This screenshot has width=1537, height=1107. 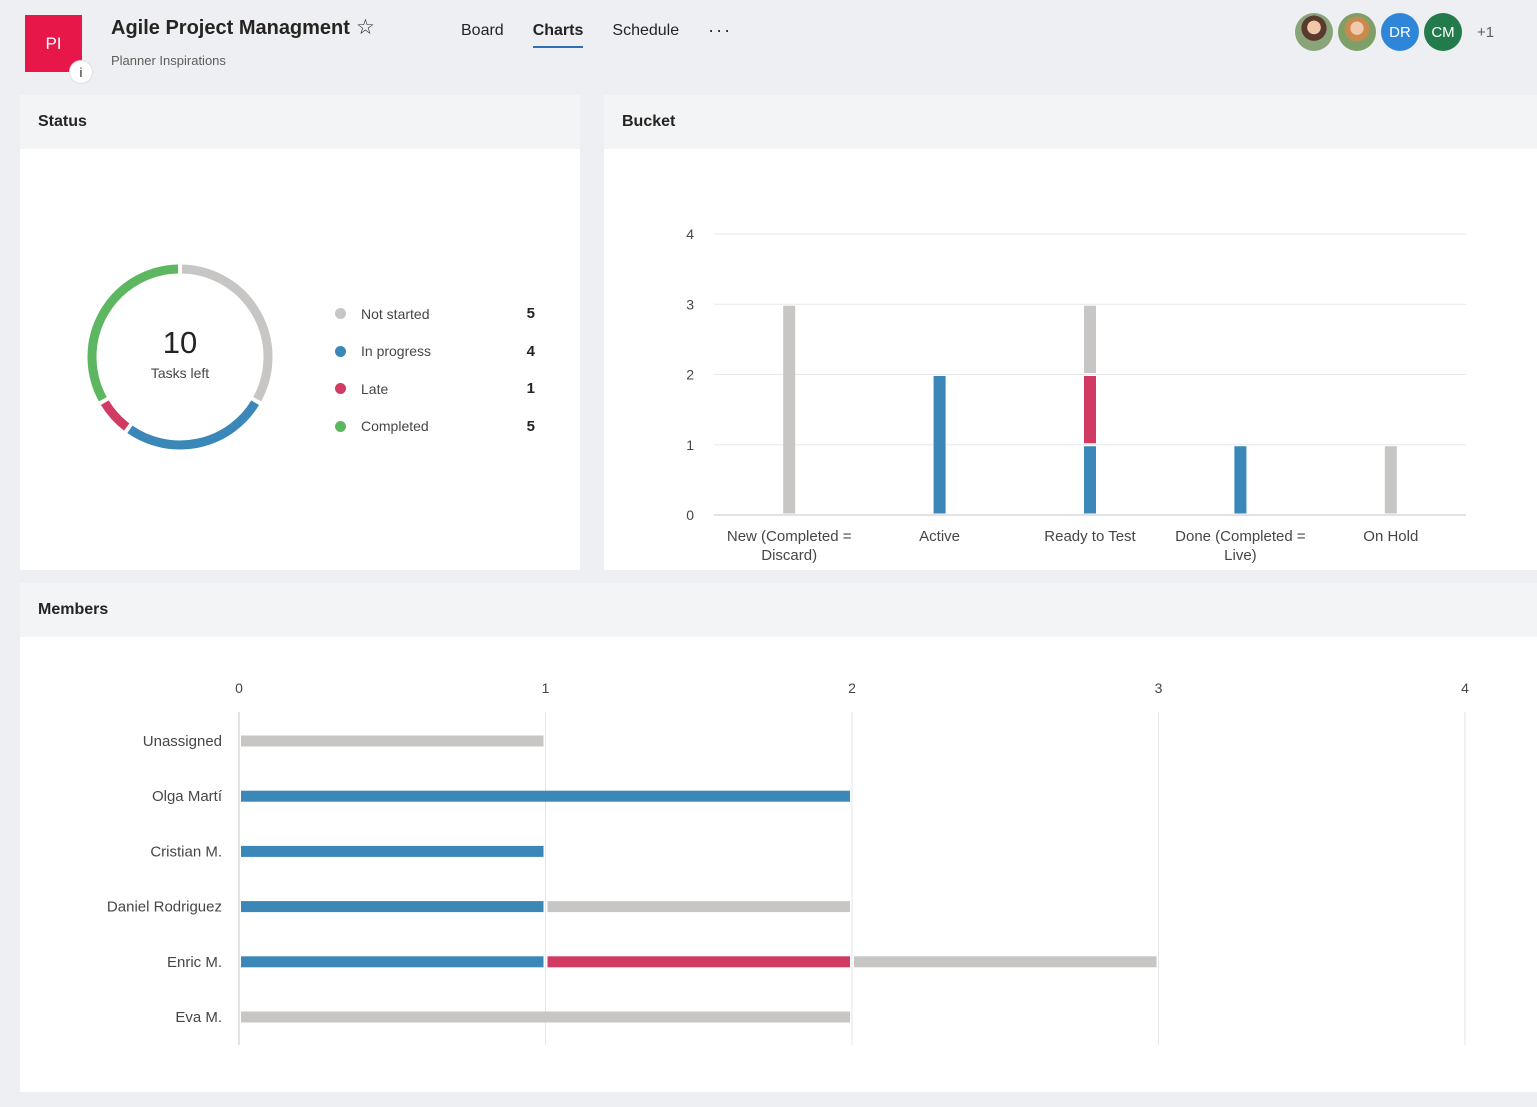 What do you see at coordinates (1240, 536) in the screenshot?
I see `x-tick-label: Done (Completed =` at bounding box center [1240, 536].